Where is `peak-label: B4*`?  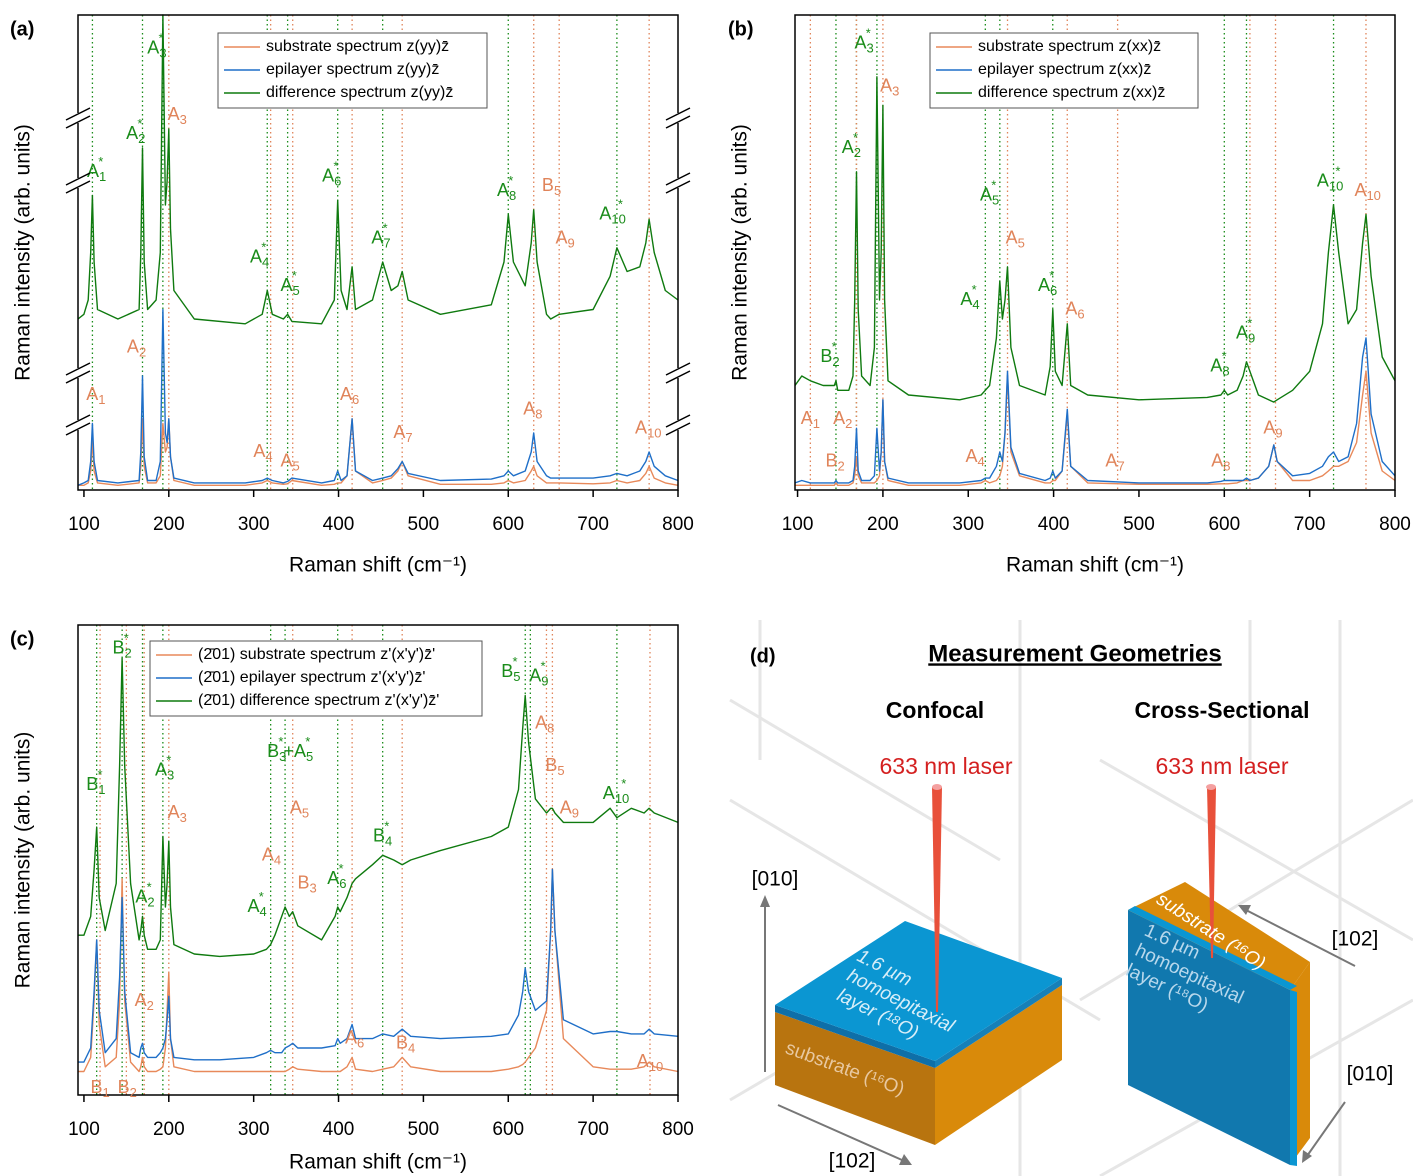 peak-label: B4* is located at coordinates (382, 834).